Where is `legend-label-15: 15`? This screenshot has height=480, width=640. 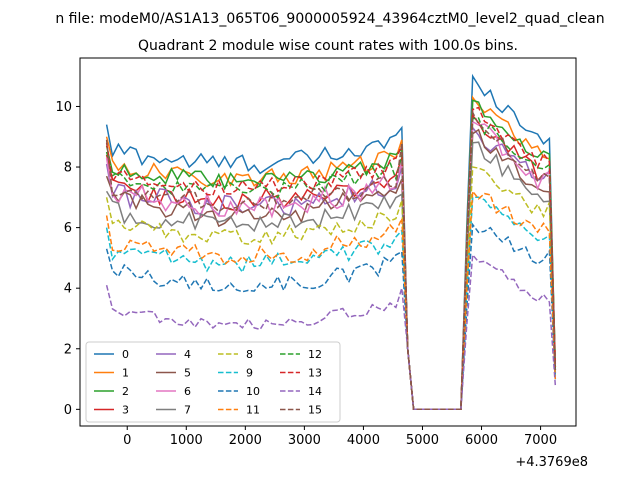
legend-label-15: 15 is located at coordinates (315, 410).